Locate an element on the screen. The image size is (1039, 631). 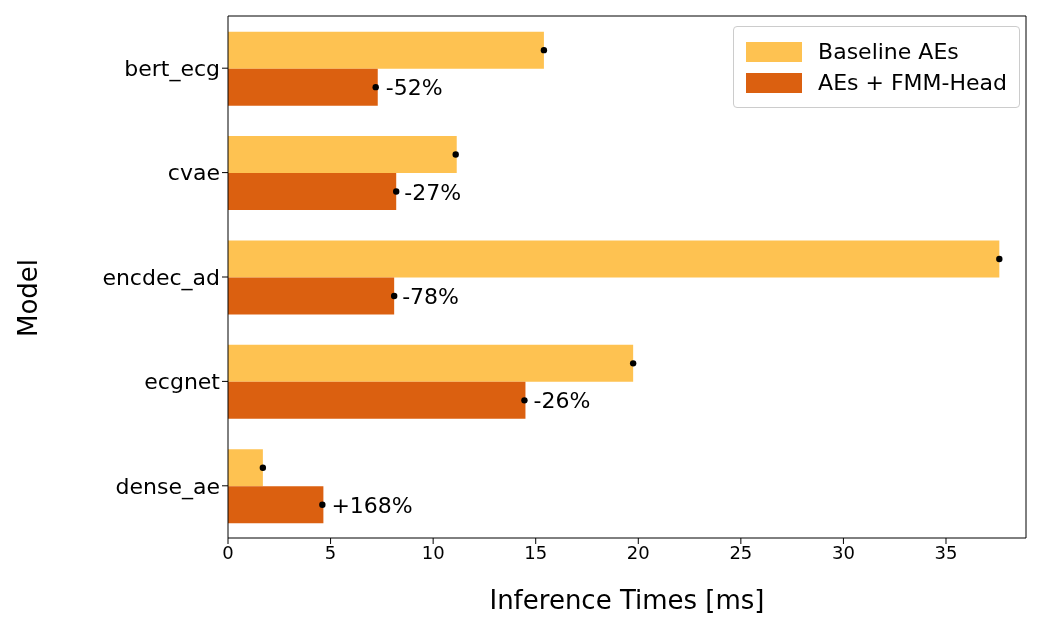
y-tick-label: dense_ae is located at coordinates (167, 486).